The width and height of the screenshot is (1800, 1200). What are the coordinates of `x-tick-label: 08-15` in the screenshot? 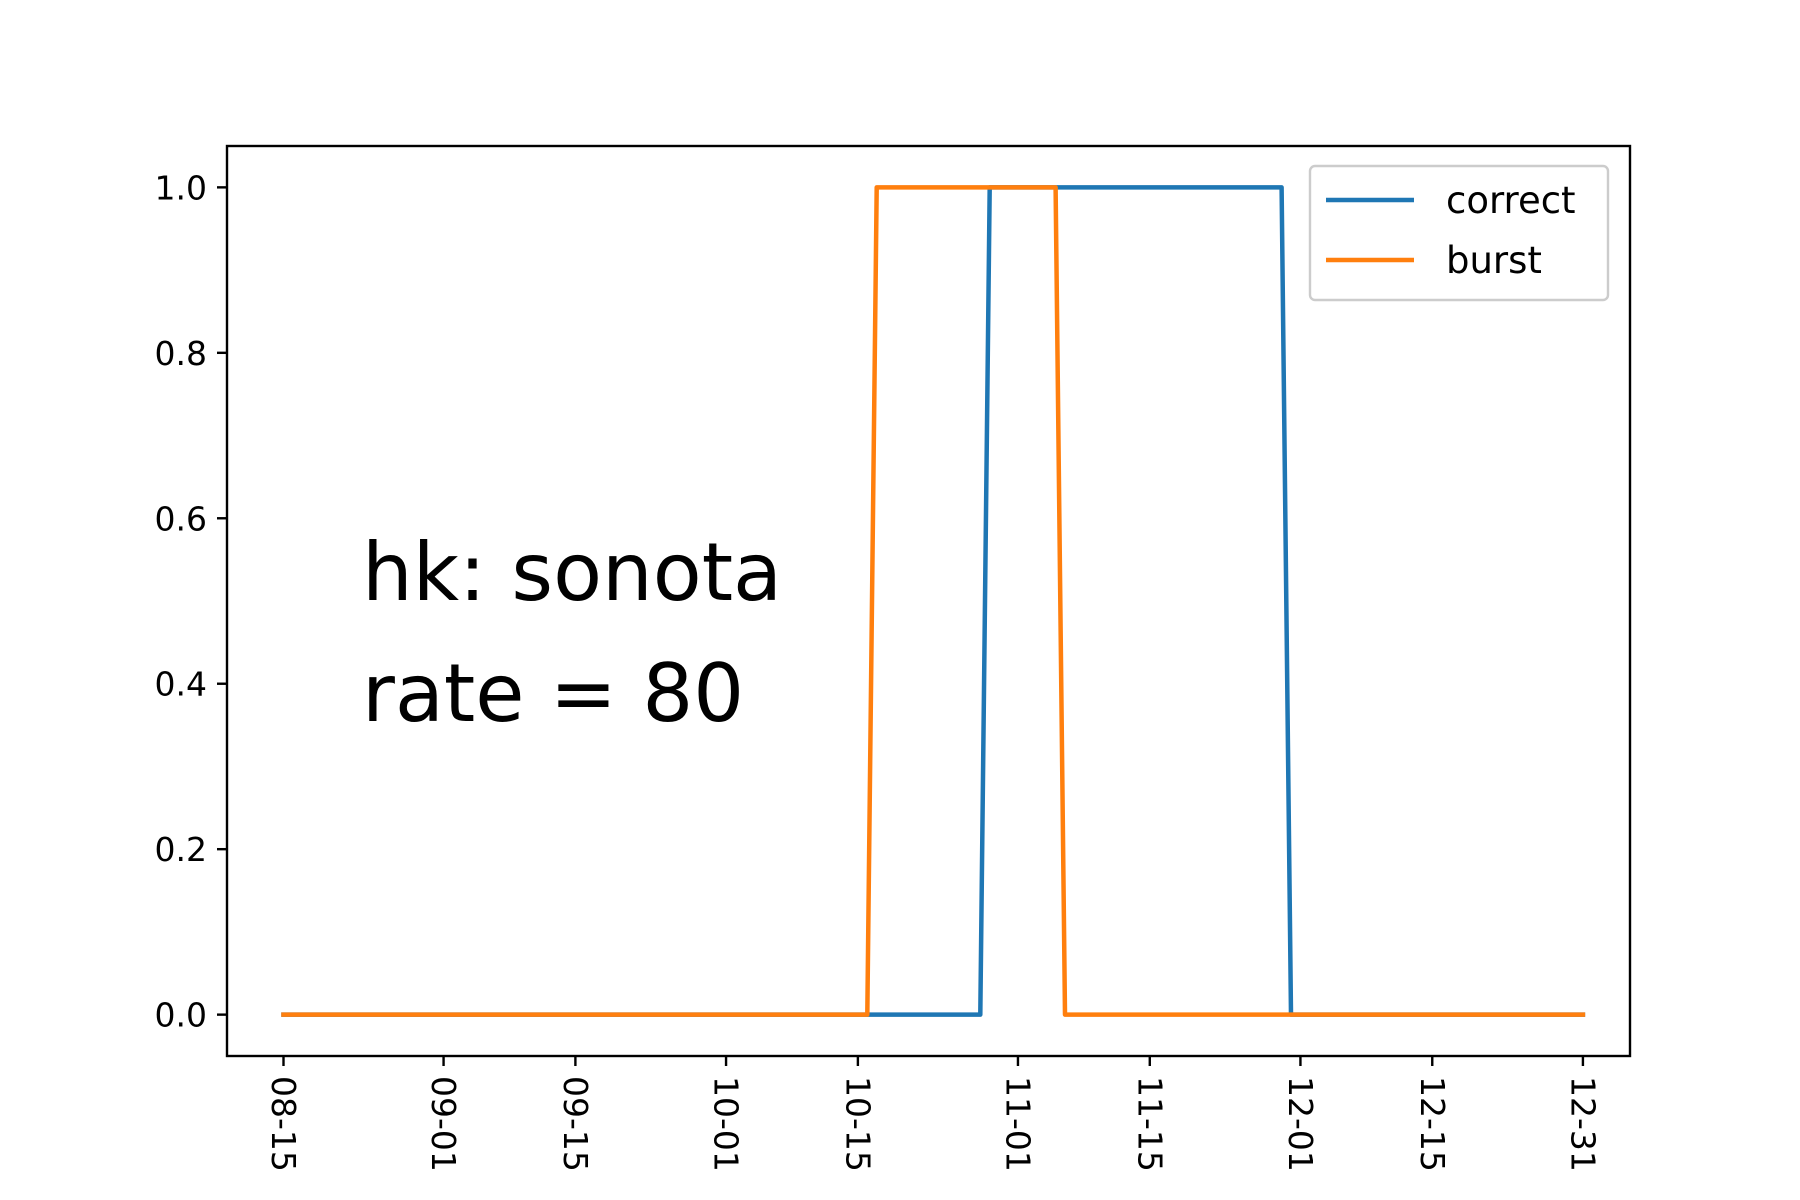 It's located at (283, 1124).